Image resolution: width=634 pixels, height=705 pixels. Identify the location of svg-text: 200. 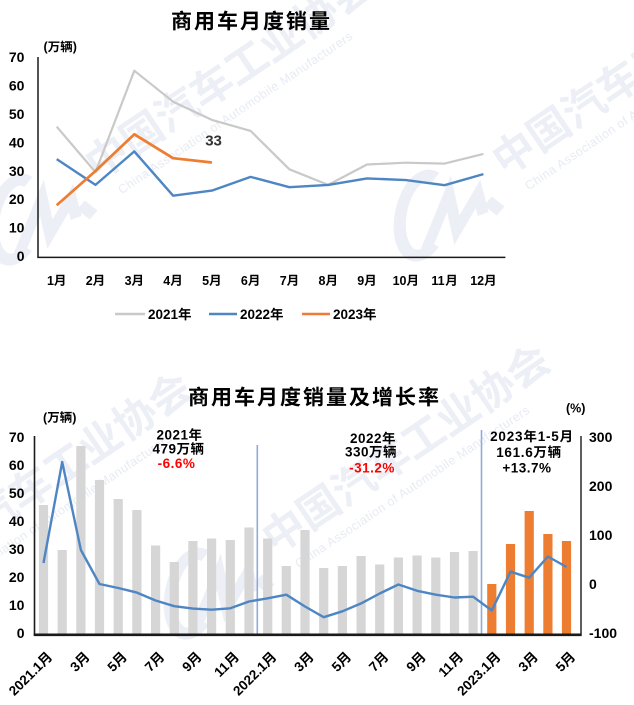
(601, 486).